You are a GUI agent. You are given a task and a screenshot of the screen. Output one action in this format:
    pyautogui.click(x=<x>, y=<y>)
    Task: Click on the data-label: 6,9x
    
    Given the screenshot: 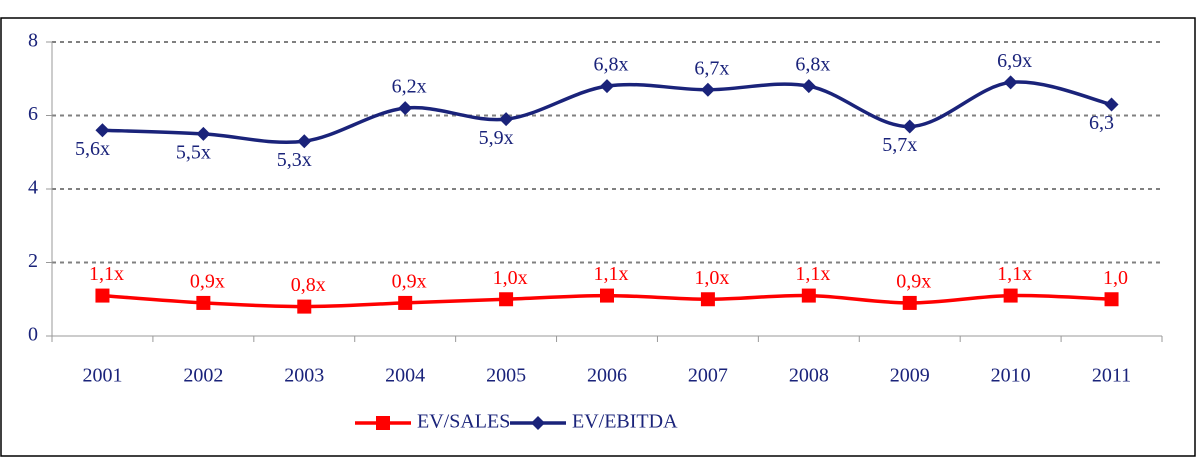 What is the action you would take?
    pyautogui.click(x=1014, y=61)
    